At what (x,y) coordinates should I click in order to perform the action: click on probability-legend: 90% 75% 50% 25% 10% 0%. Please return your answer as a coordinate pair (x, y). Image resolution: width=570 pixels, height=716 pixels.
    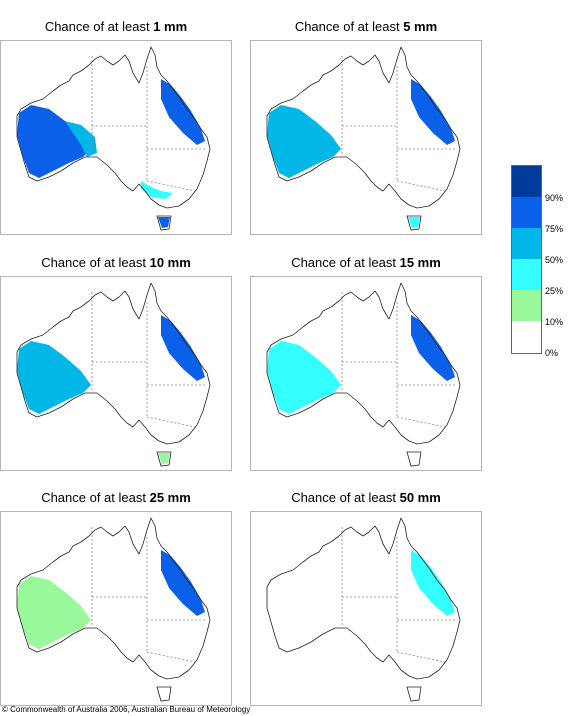
    Looking at the image, I should click on (540, 265).